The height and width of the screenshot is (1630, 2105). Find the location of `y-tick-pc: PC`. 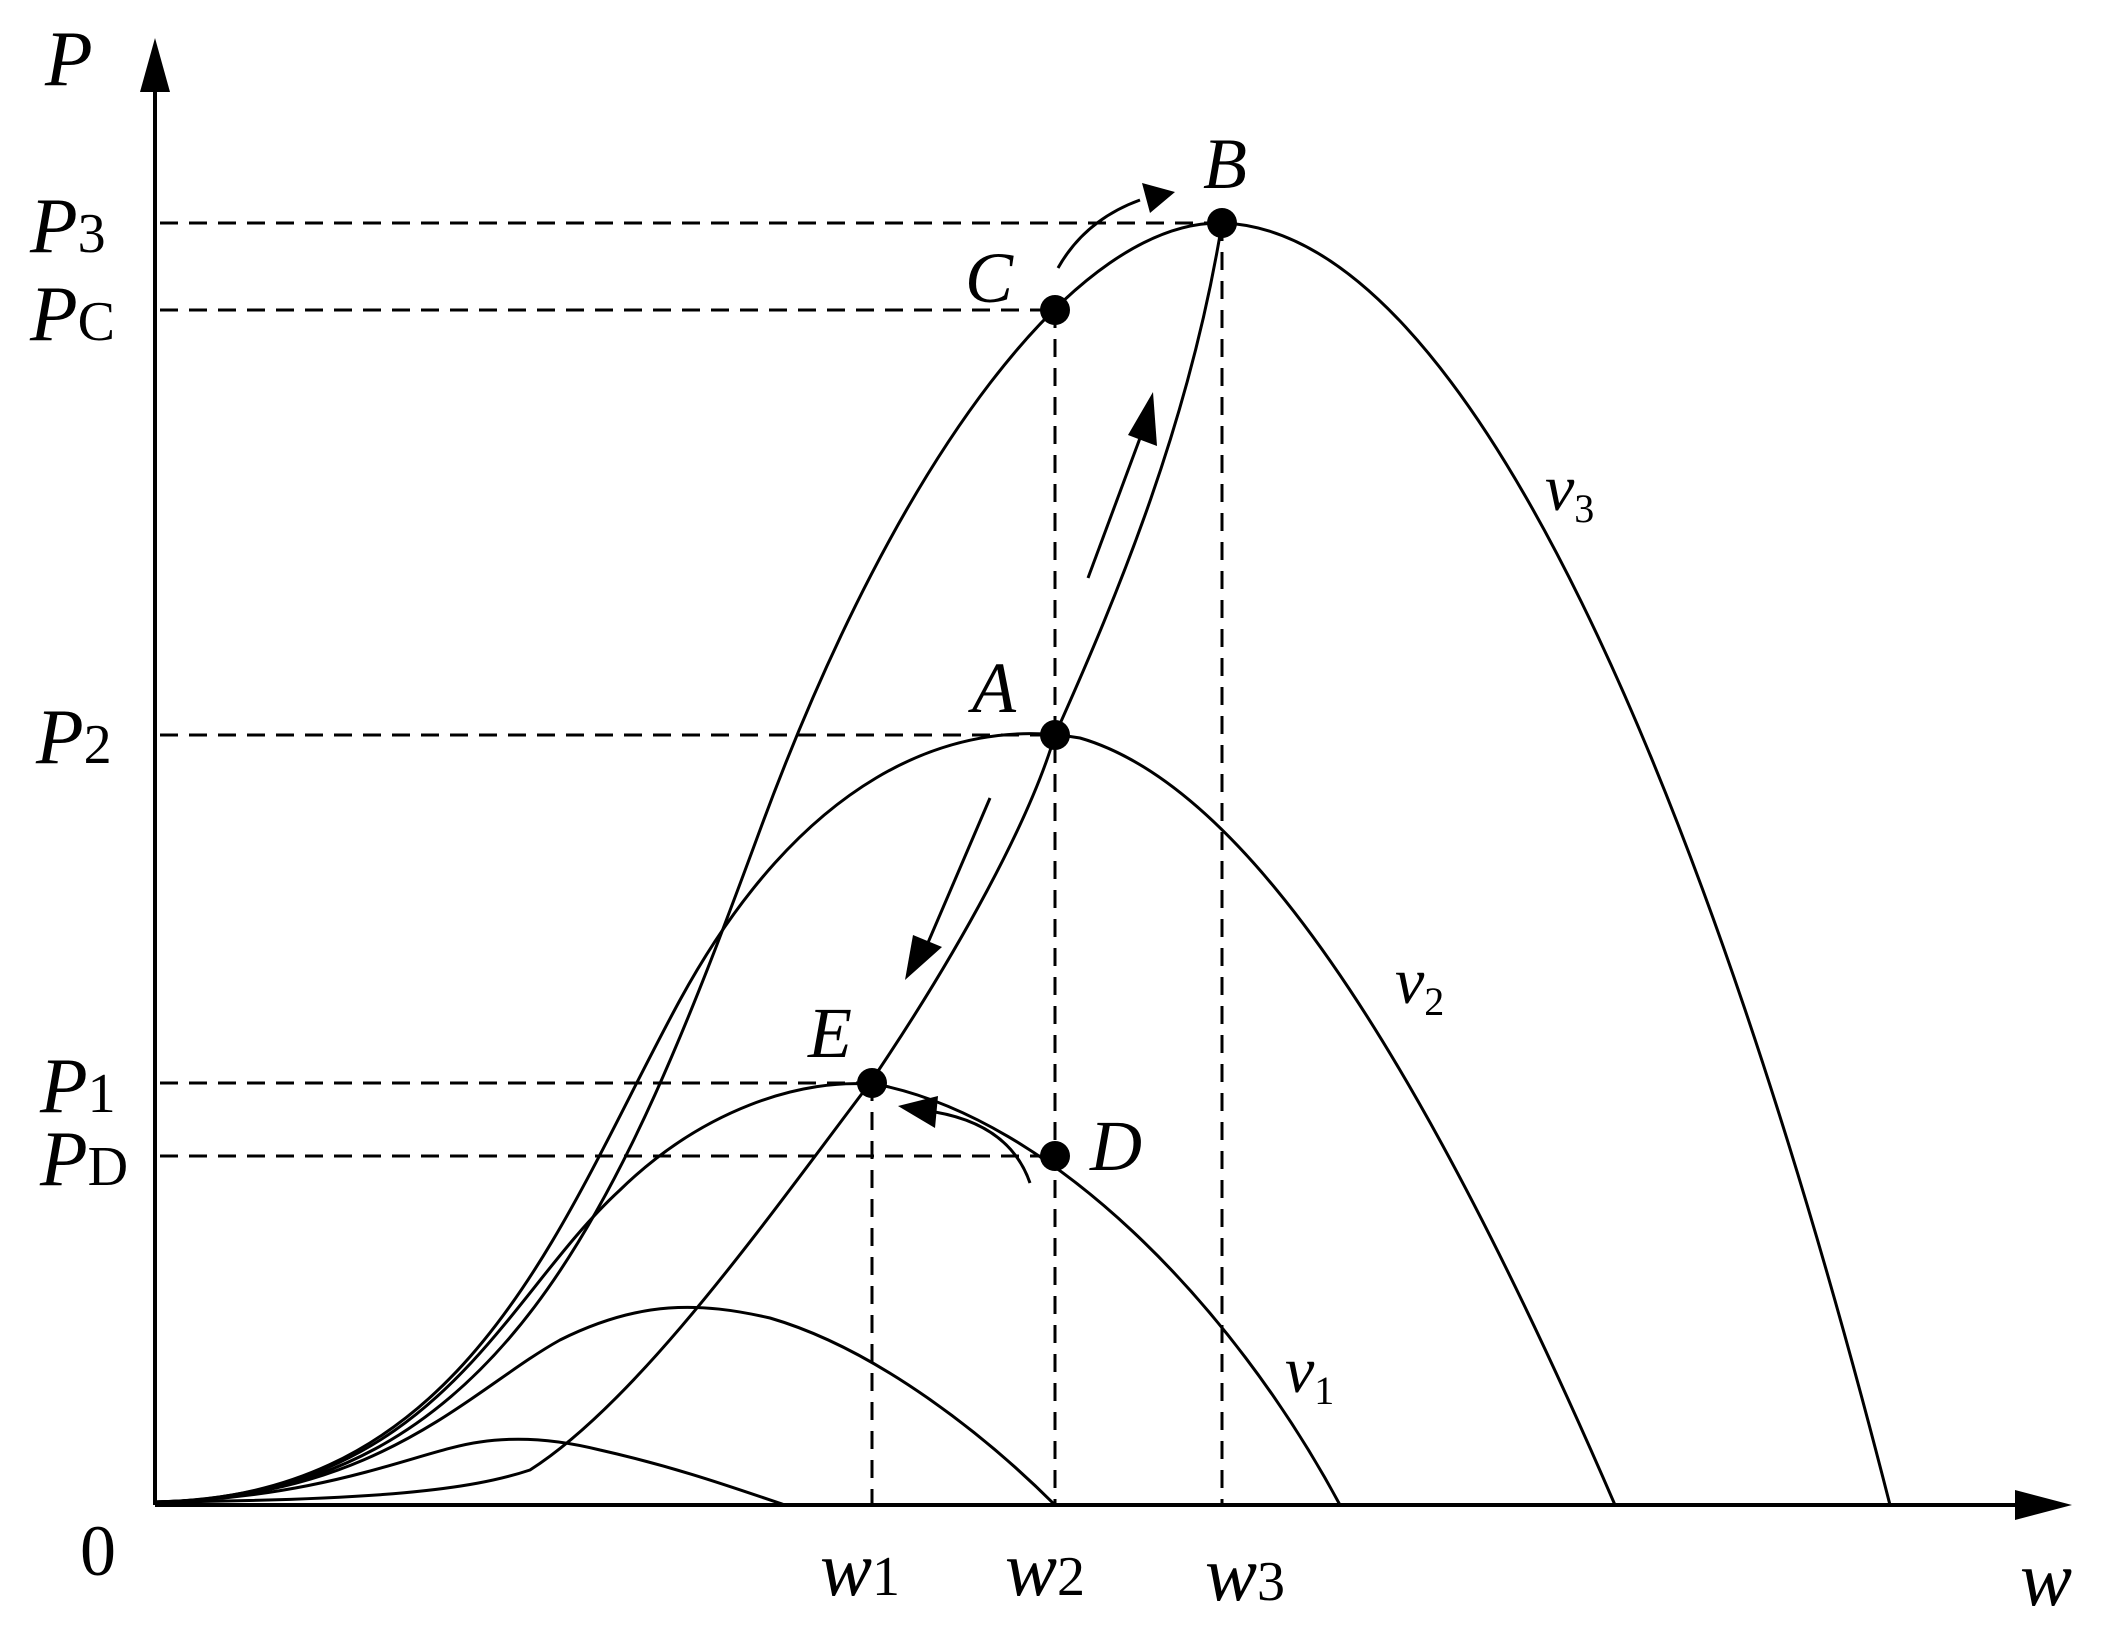

y-tick-pc: PC is located at coordinates (72, 313).